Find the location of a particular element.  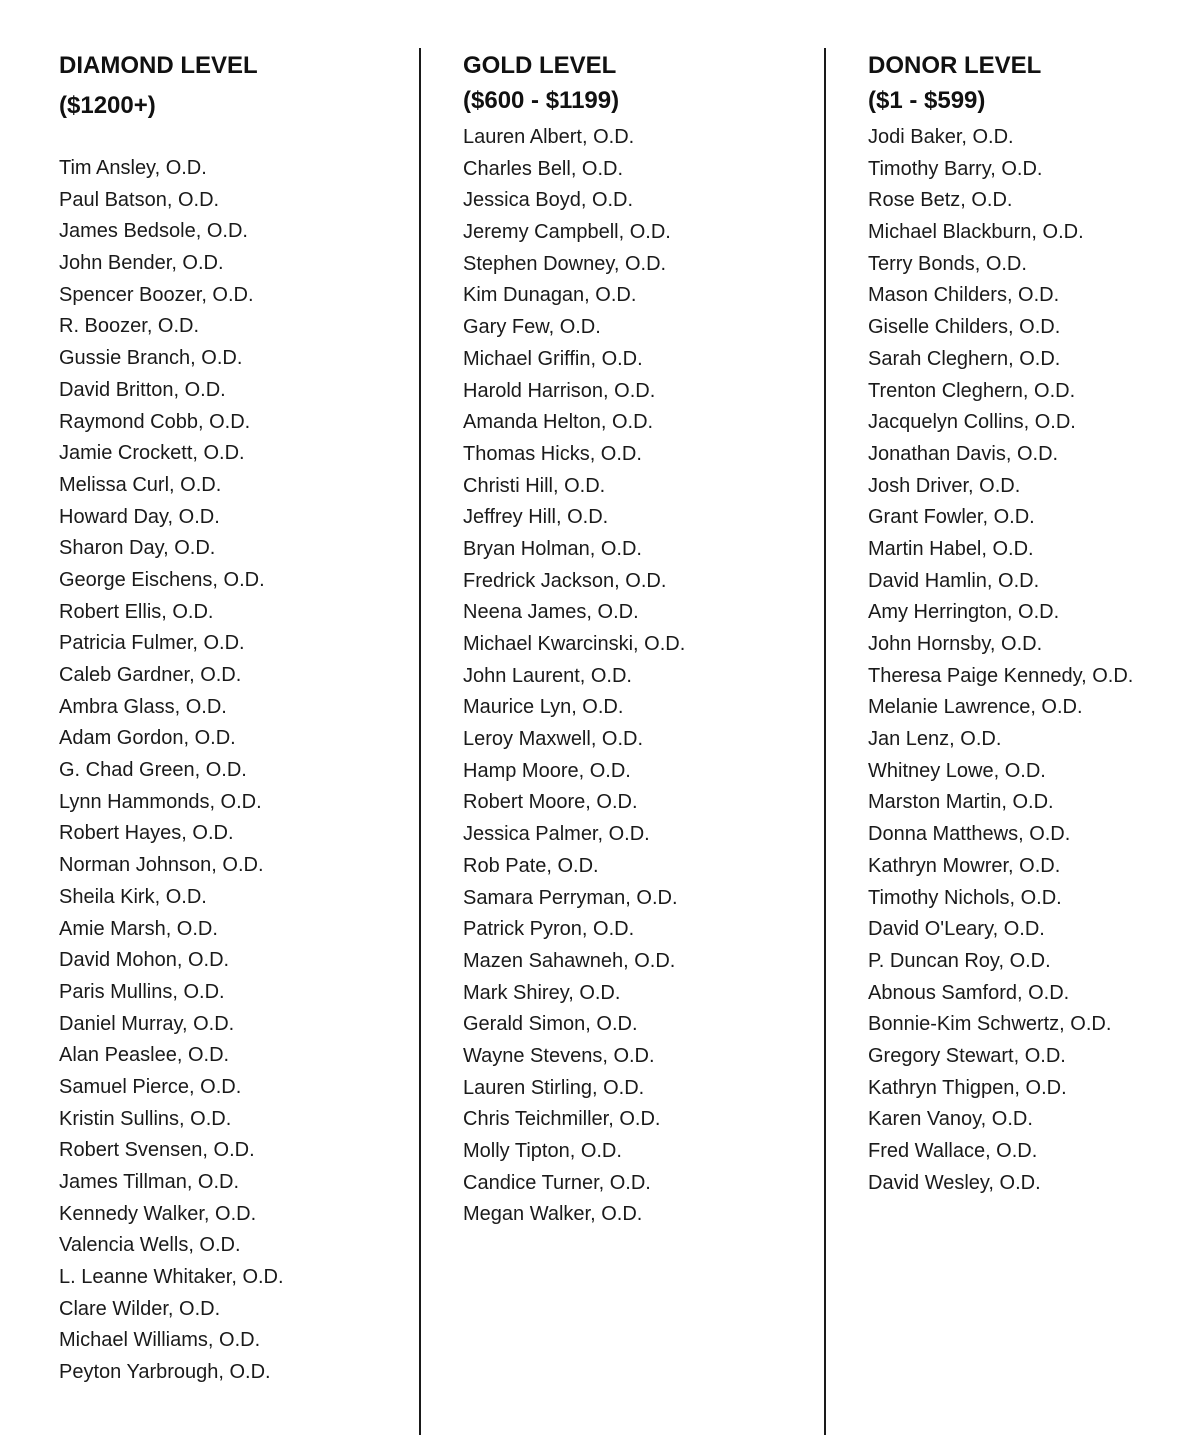

donor-name: Abnous Samford, O.D. is located at coordinates (969, 992).